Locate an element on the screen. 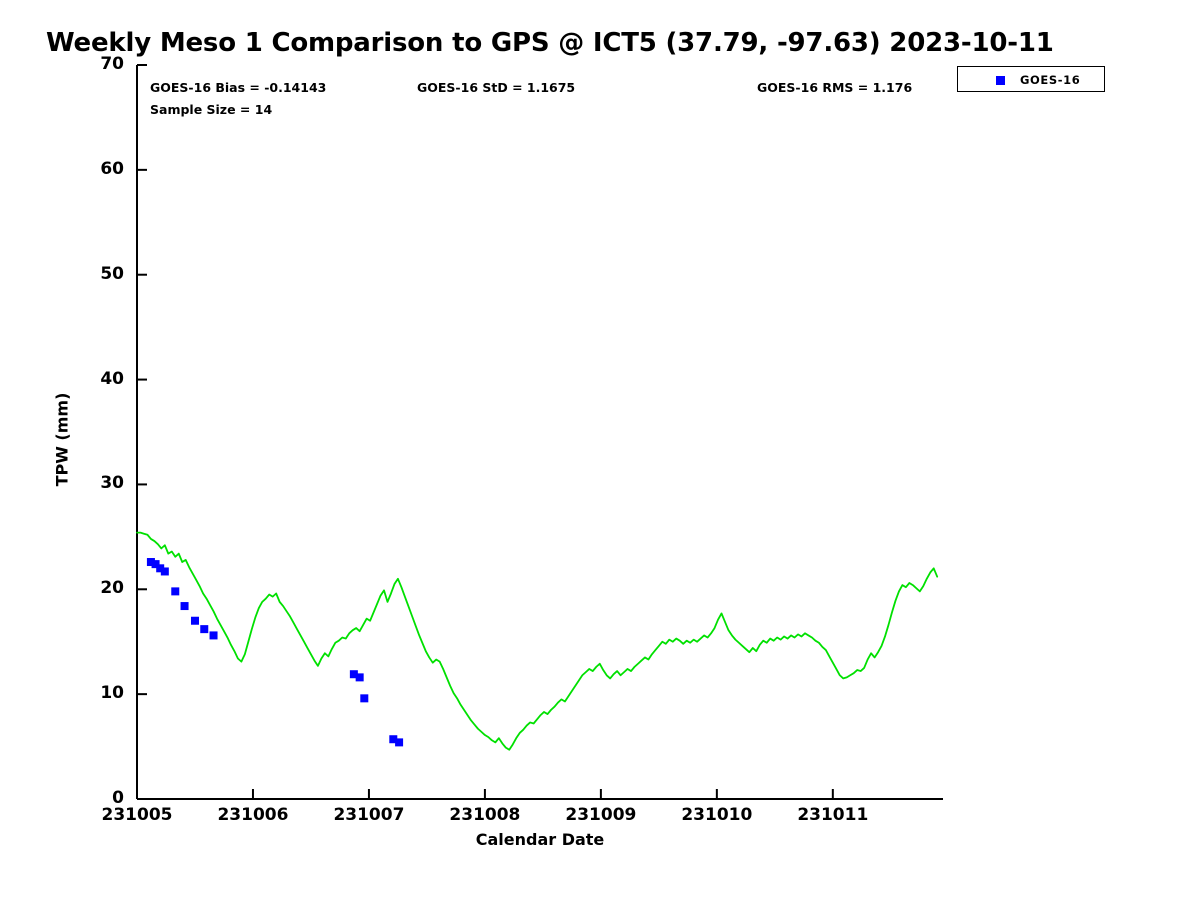  y-tick-label: 70 is located at coordinates (112, 64).